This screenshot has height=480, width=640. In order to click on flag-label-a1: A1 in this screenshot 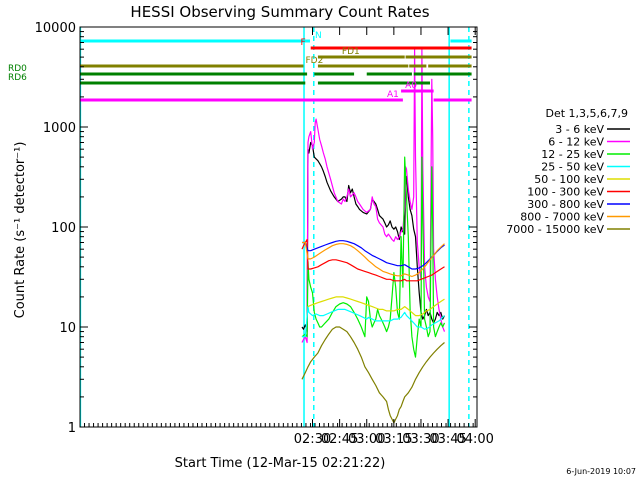, I will do `click(393, 95)`.